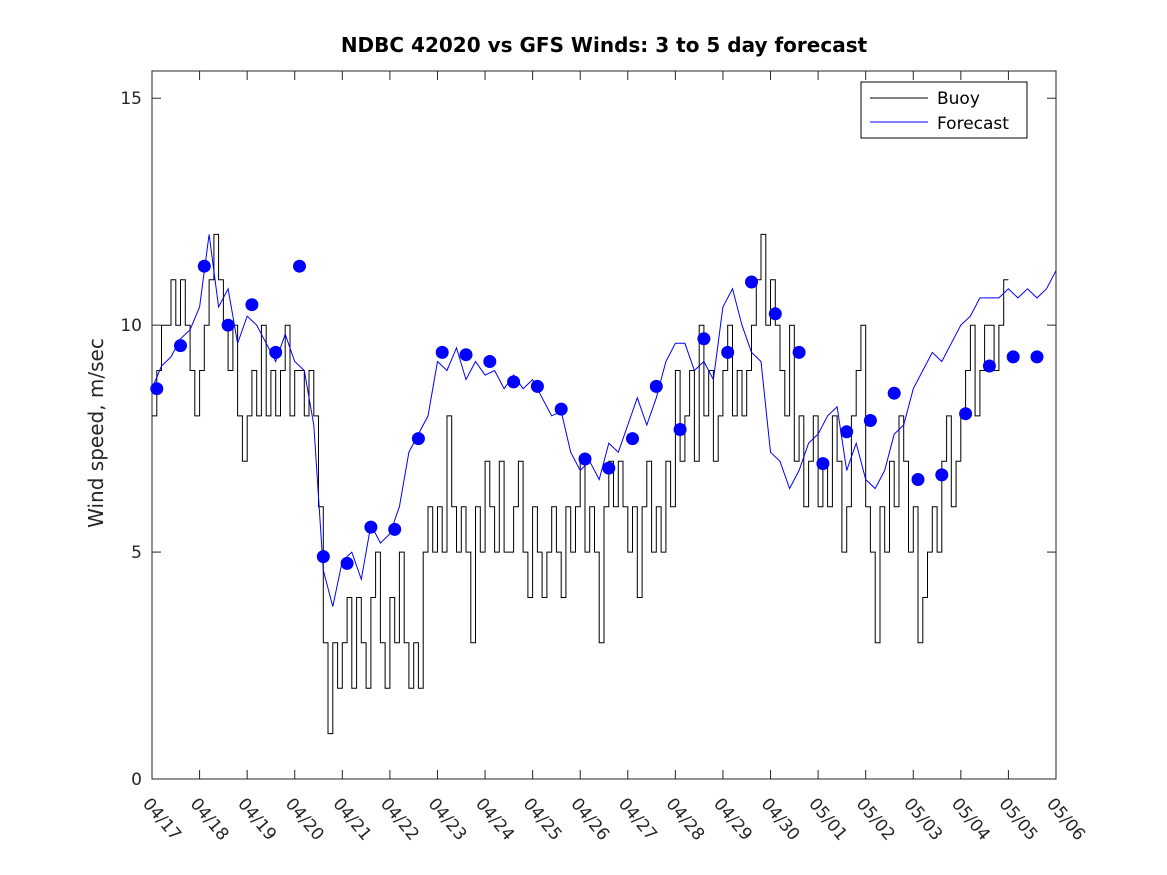 The height and width of the screenshot is (875, 1167). What do you see at coordinates (131, 326) in the screenshot?
I see `y-tick-label: 10` at bounding box center [131, 326].